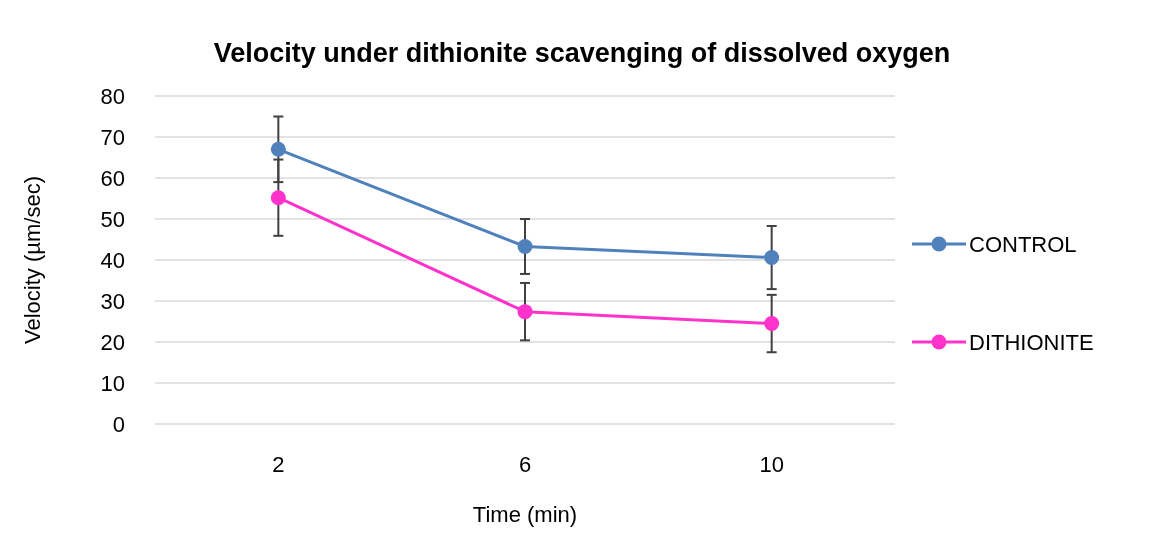 This screenshot has height=533, width=1154. I want to click on y-axis-title: Velocity (µm/sec), so click(32, 260).